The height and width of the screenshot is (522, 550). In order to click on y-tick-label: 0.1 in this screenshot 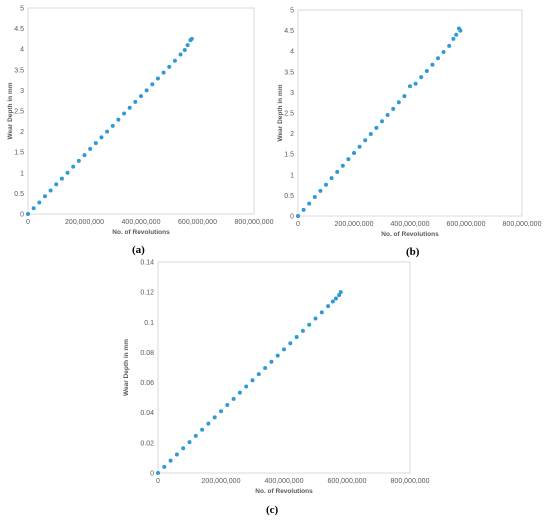, I will do `click(149, 323)`.